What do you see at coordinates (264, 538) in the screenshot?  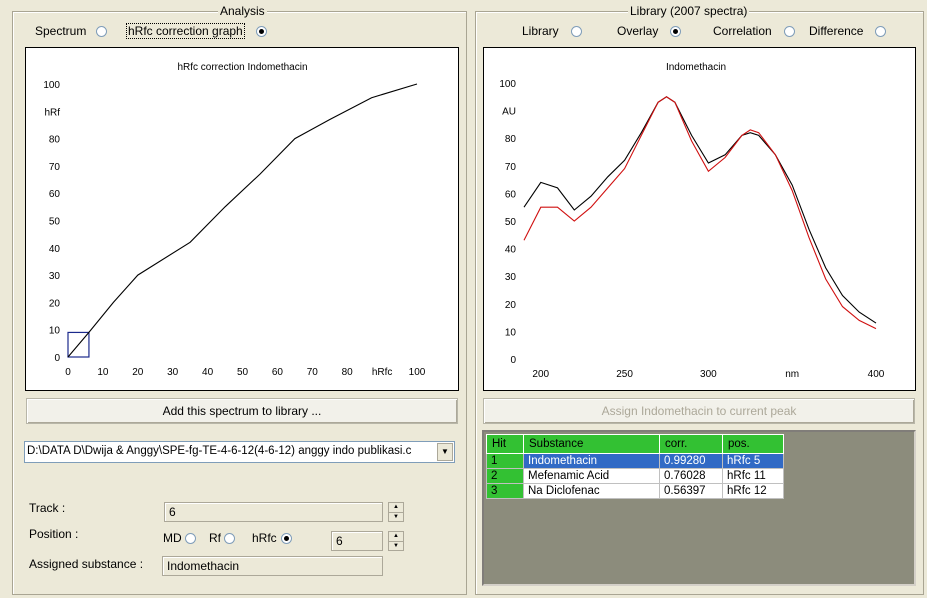 I see `radio-pos-hrfc-label: hRfc` at bounding box center [264, 538].